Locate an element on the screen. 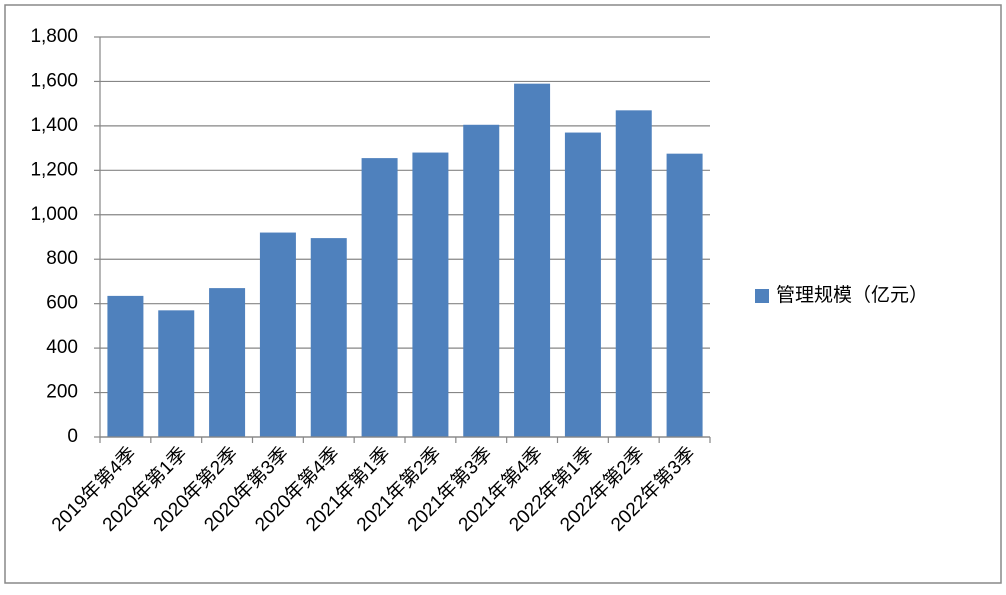 This screenshot has width=1006, height=595. y-tick-label: 200 is located at coordinates (62, 392).